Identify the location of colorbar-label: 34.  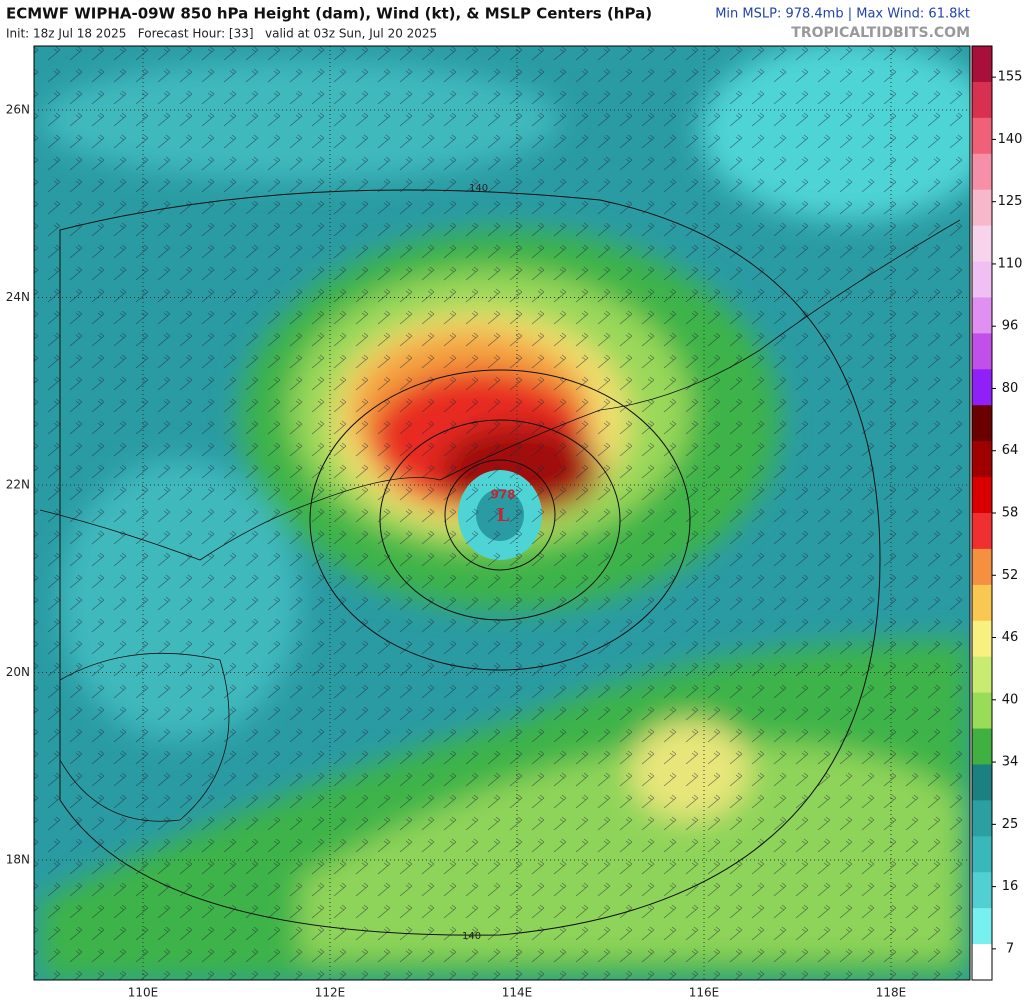
(1010, 762).